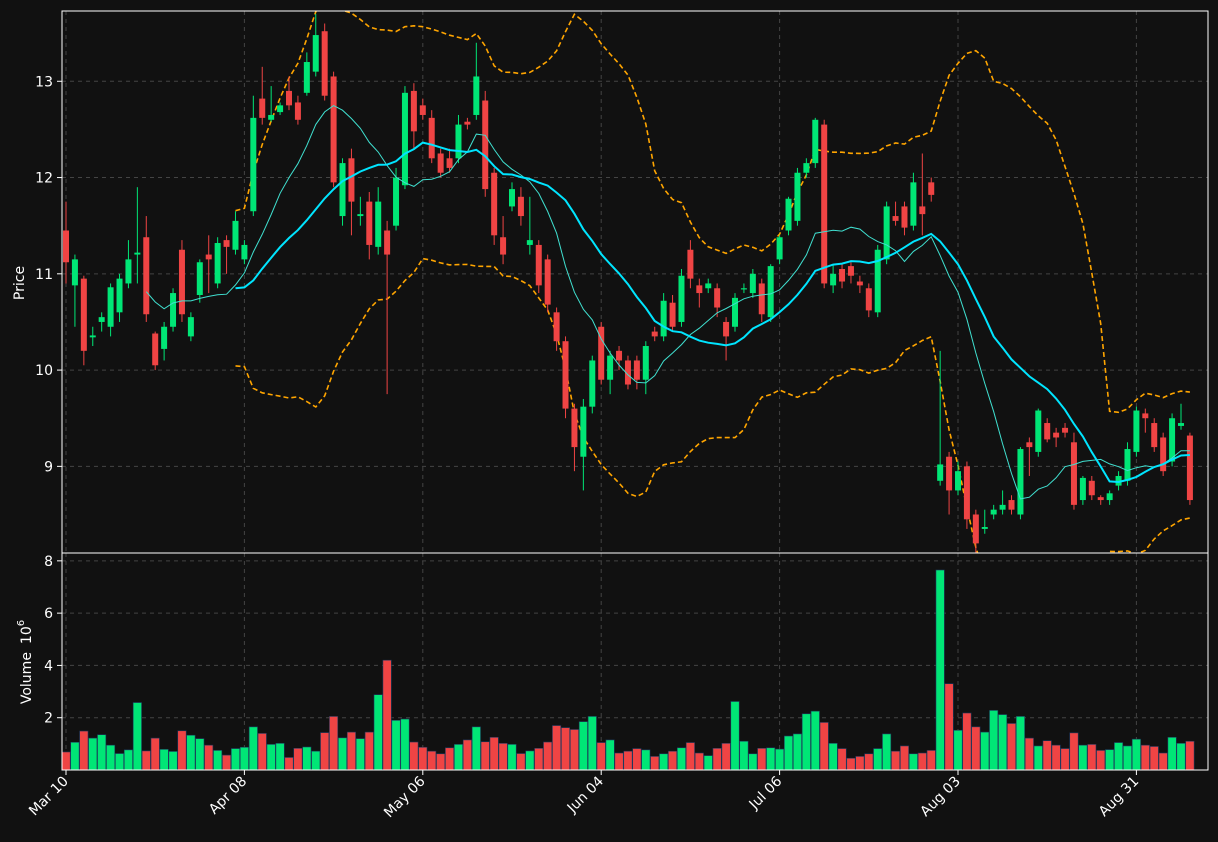 The height and width of the screenshot is (842, 1218). Describe the element at coordinates (44, 179) in the screenshot. I see `price-tick-label: 12` at that location.